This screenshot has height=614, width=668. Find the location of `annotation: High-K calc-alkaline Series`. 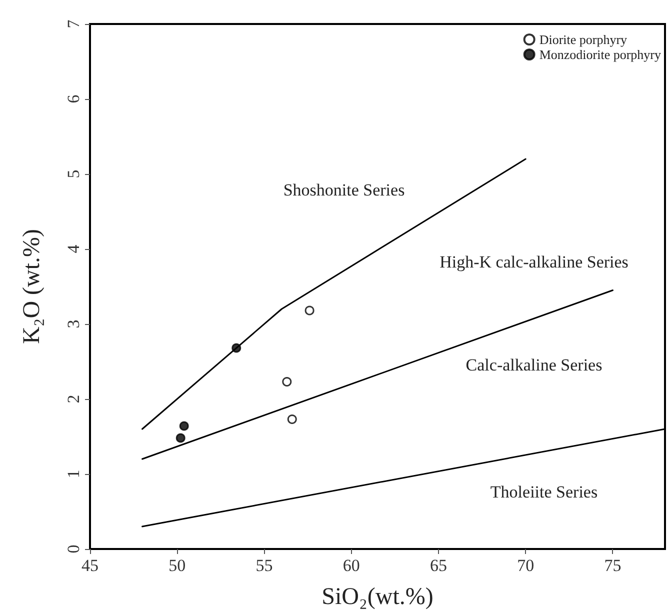

annotation: High-K calc-alkaline Series is located at coordinates (534, 262).